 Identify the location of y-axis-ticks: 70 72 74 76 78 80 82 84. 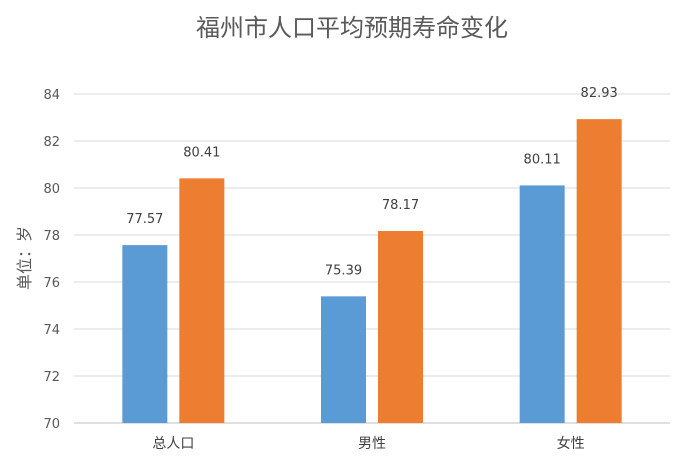
(51, 260).